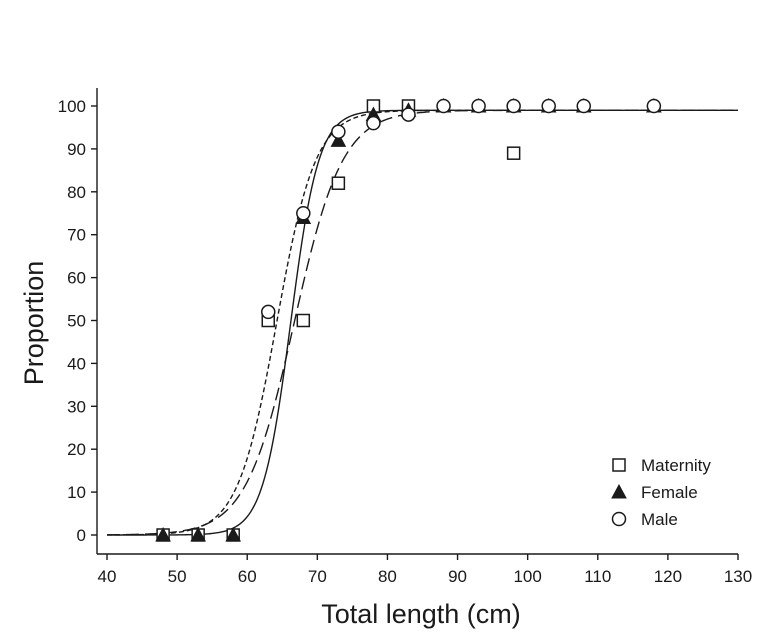 This screenshot has height=639, width=775. I want to click on legend-marker-female, so click(619, 491).